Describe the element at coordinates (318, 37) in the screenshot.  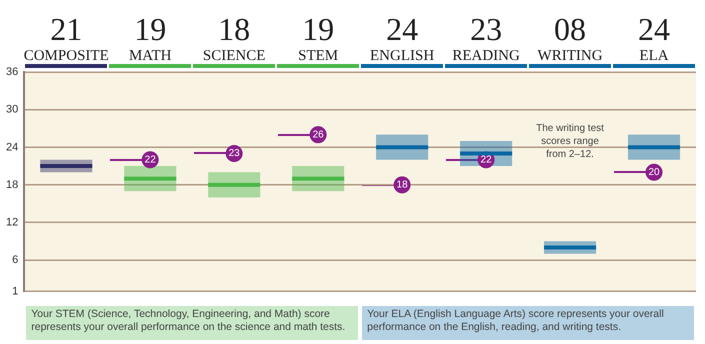
I see `x-tick-label: 19 STEM` at that location.